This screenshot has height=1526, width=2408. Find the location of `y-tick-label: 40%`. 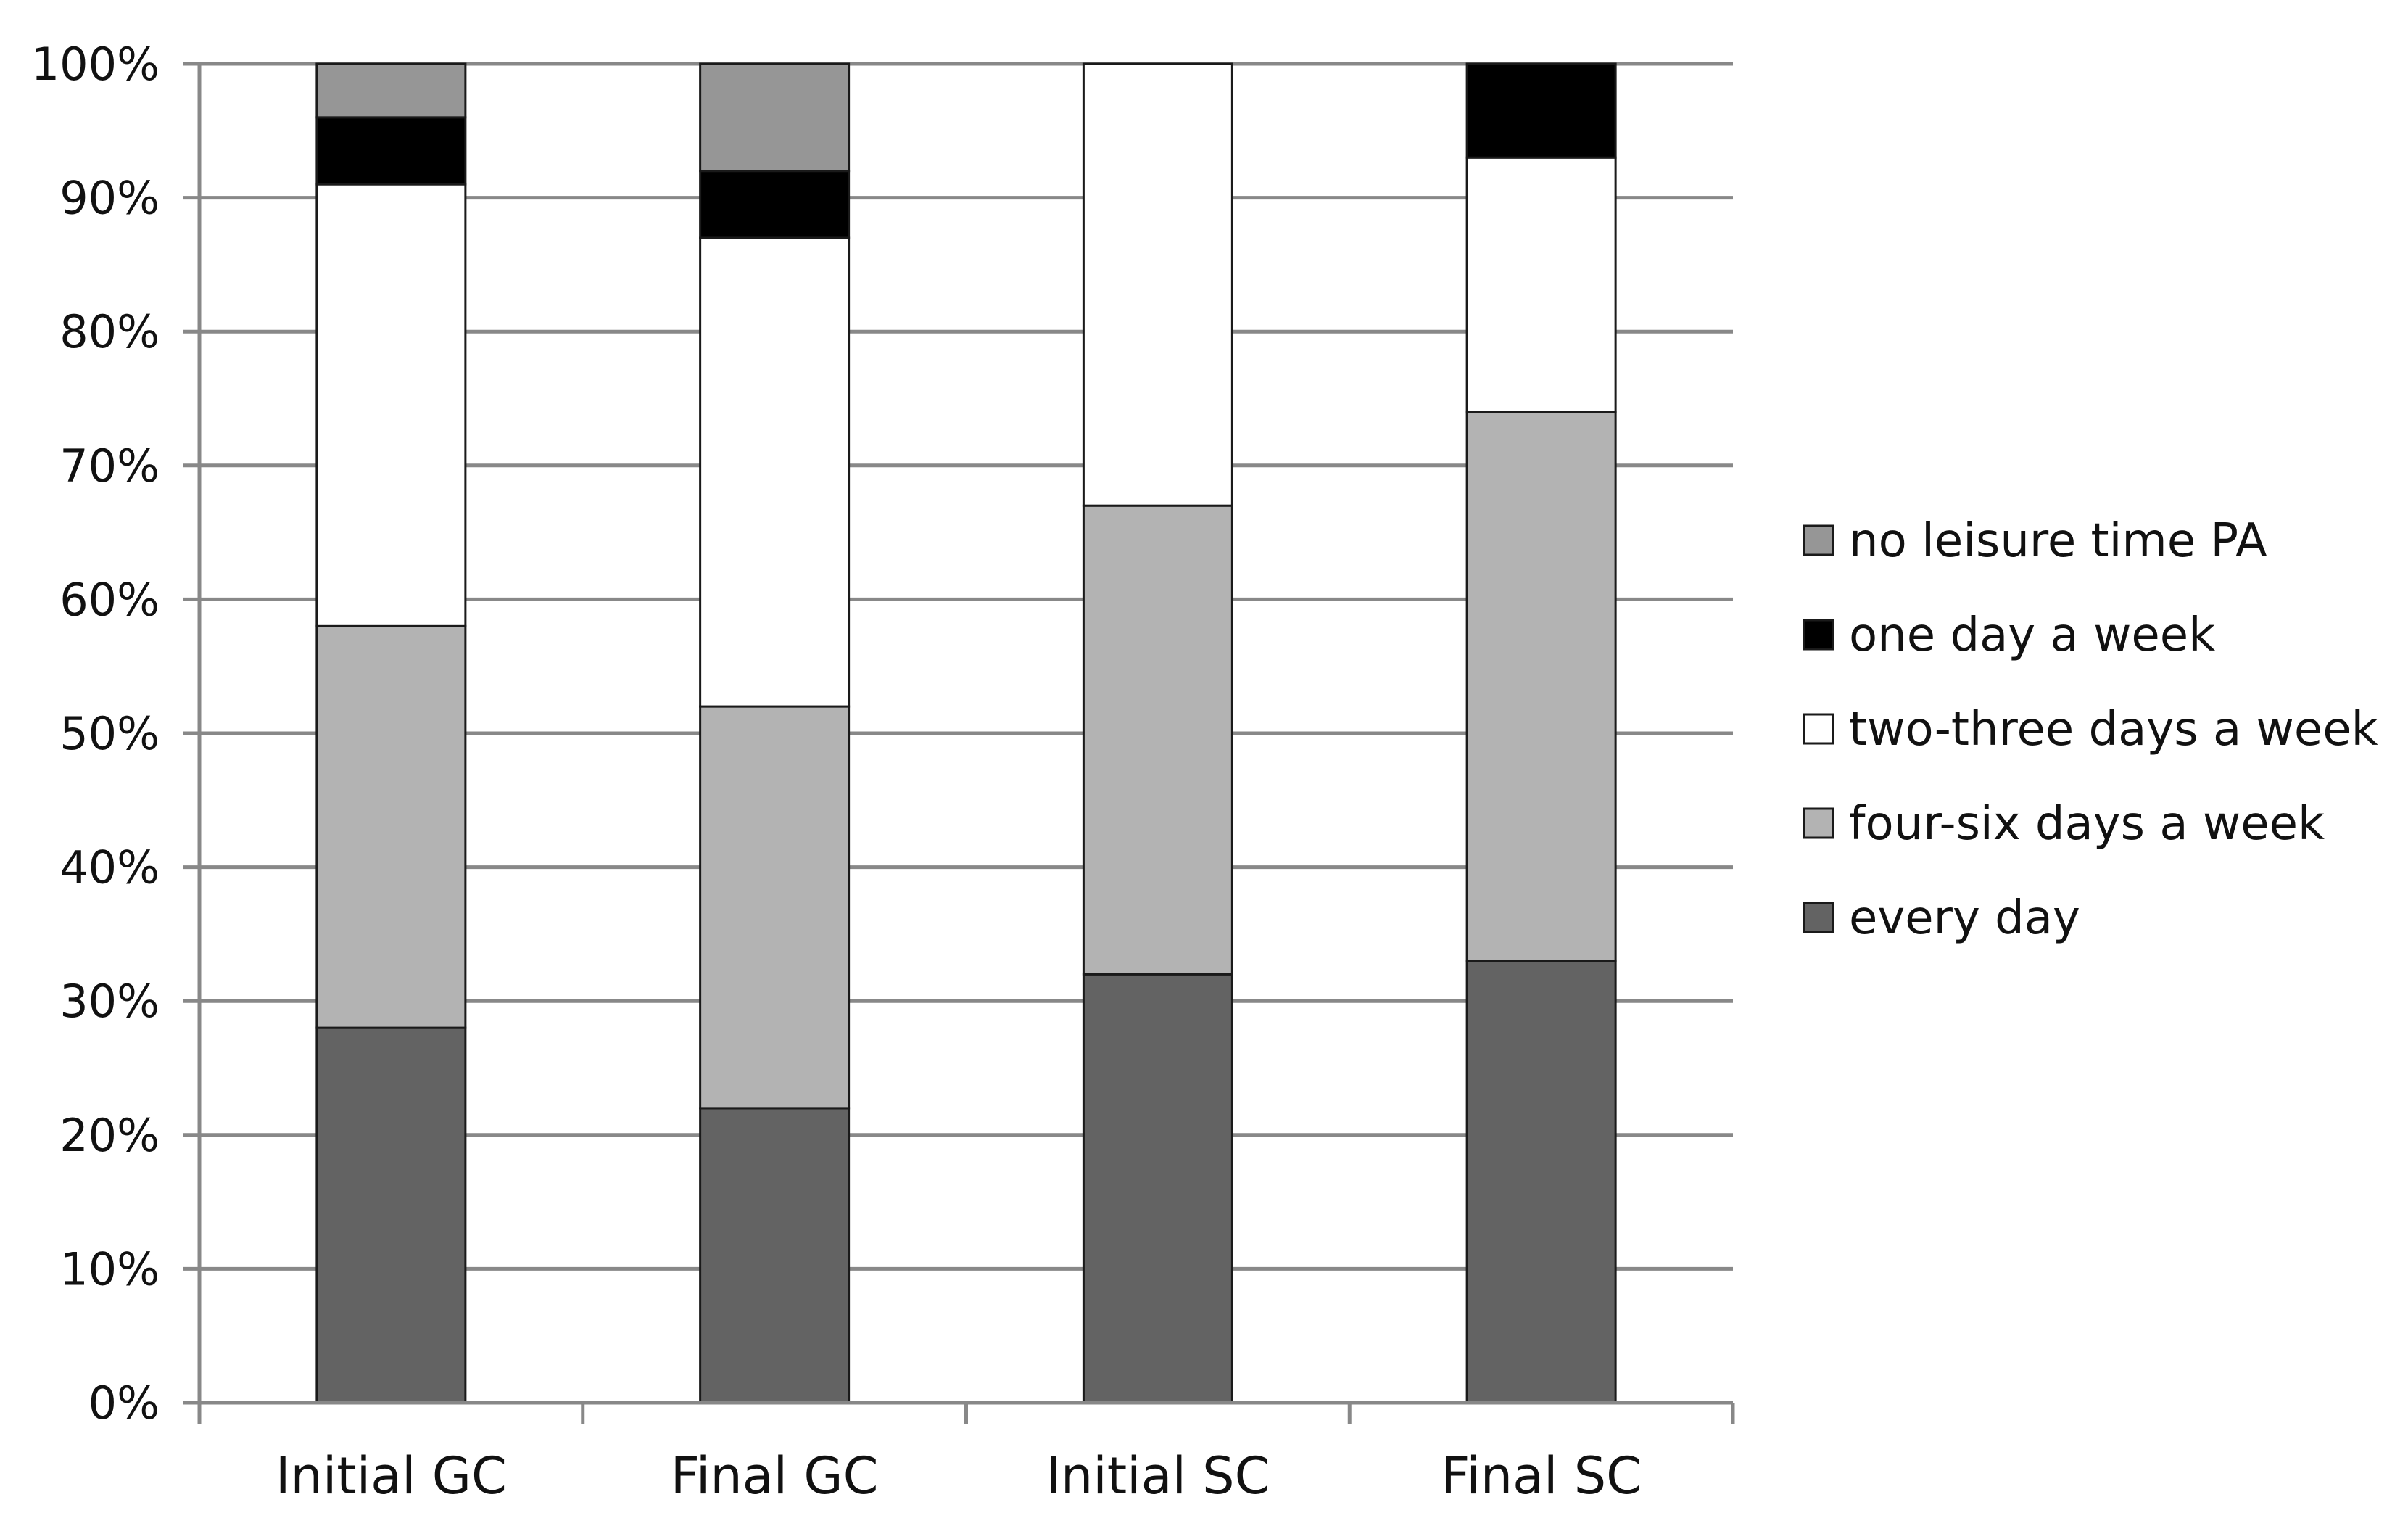

y-tick-label: 40% is located at coordinates (109, 867).